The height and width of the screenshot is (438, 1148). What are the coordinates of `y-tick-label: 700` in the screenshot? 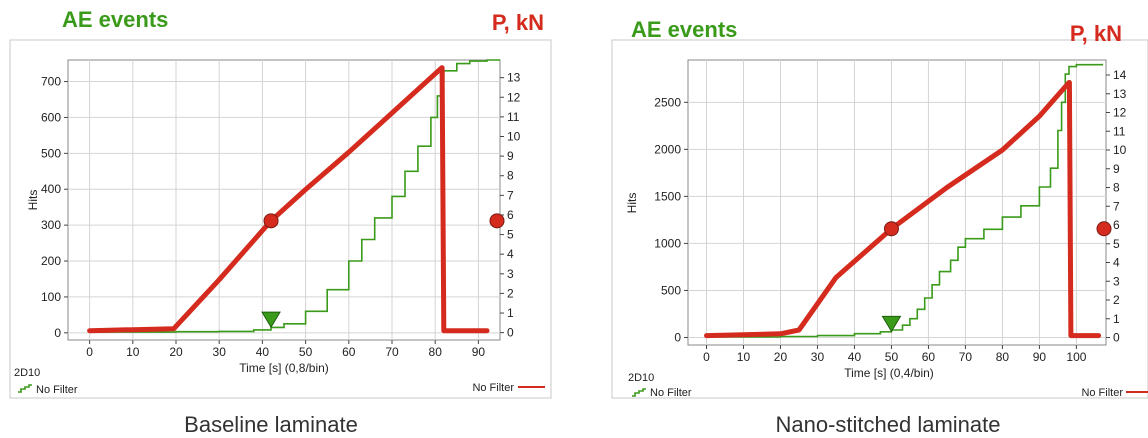 It's located at (51, 82).